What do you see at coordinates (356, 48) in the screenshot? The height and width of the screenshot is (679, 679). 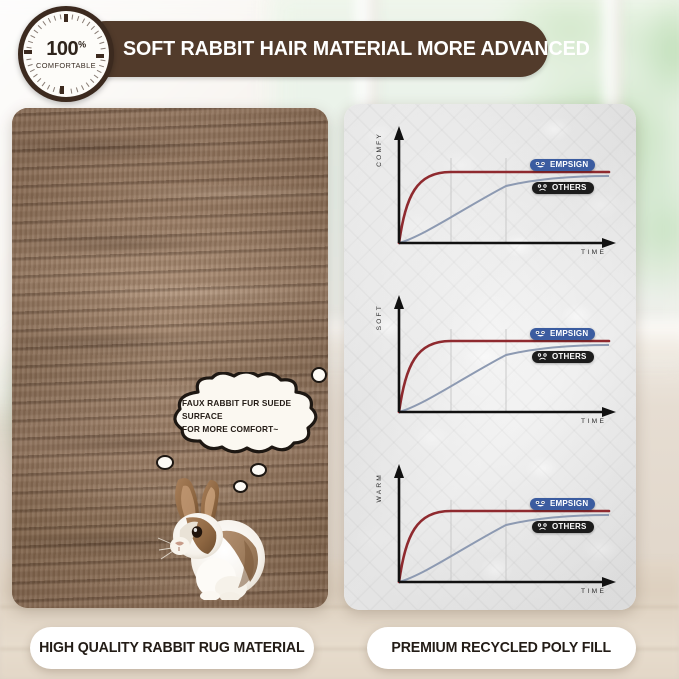 I see `page-title: SOFT RABBIT HAIR MATERIAL MORE ADVANCED` at bounding box center [356, 48].